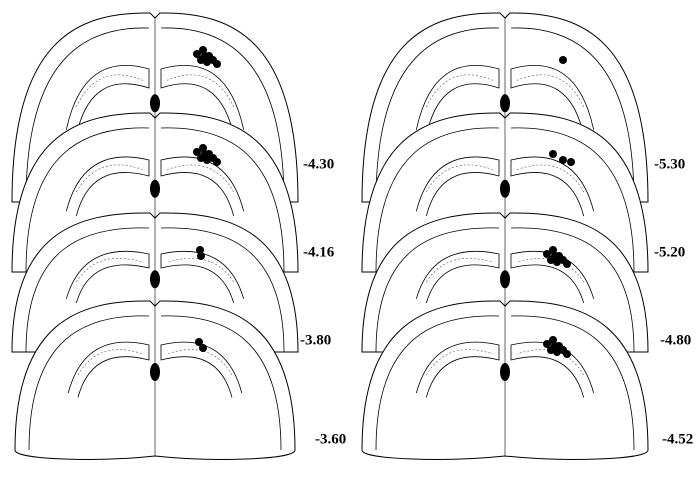 This screenshot has height=496, width=699. Describe the element at coordinates (330, 439) in the screenshot. I see `section-label: -3.60` at that location.